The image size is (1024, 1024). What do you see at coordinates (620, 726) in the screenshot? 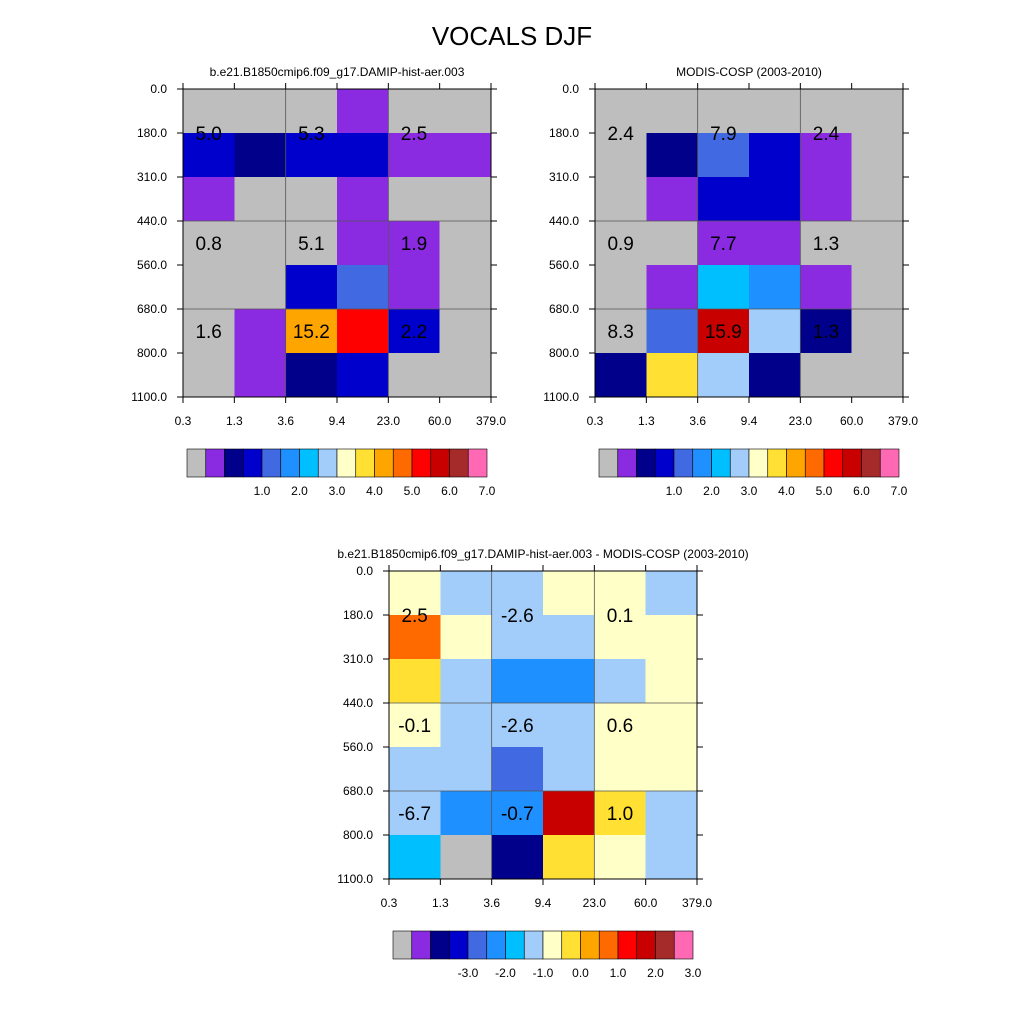
I see `data-label: 0.6` at bounding box center [620, 726].